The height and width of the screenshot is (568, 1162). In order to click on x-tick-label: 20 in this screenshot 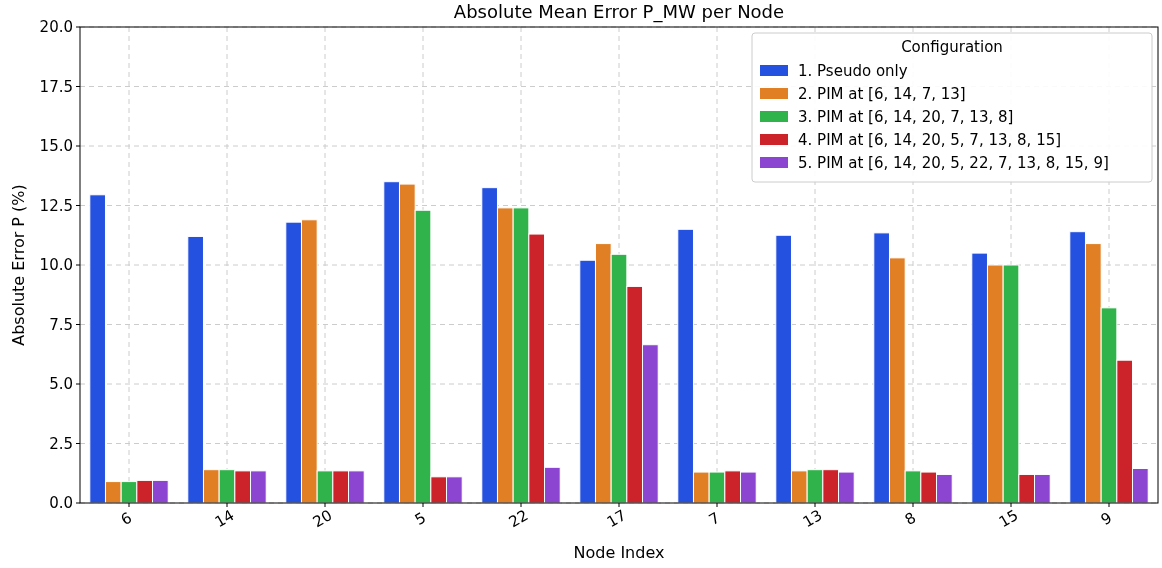, I will do `click(322, 519)`.